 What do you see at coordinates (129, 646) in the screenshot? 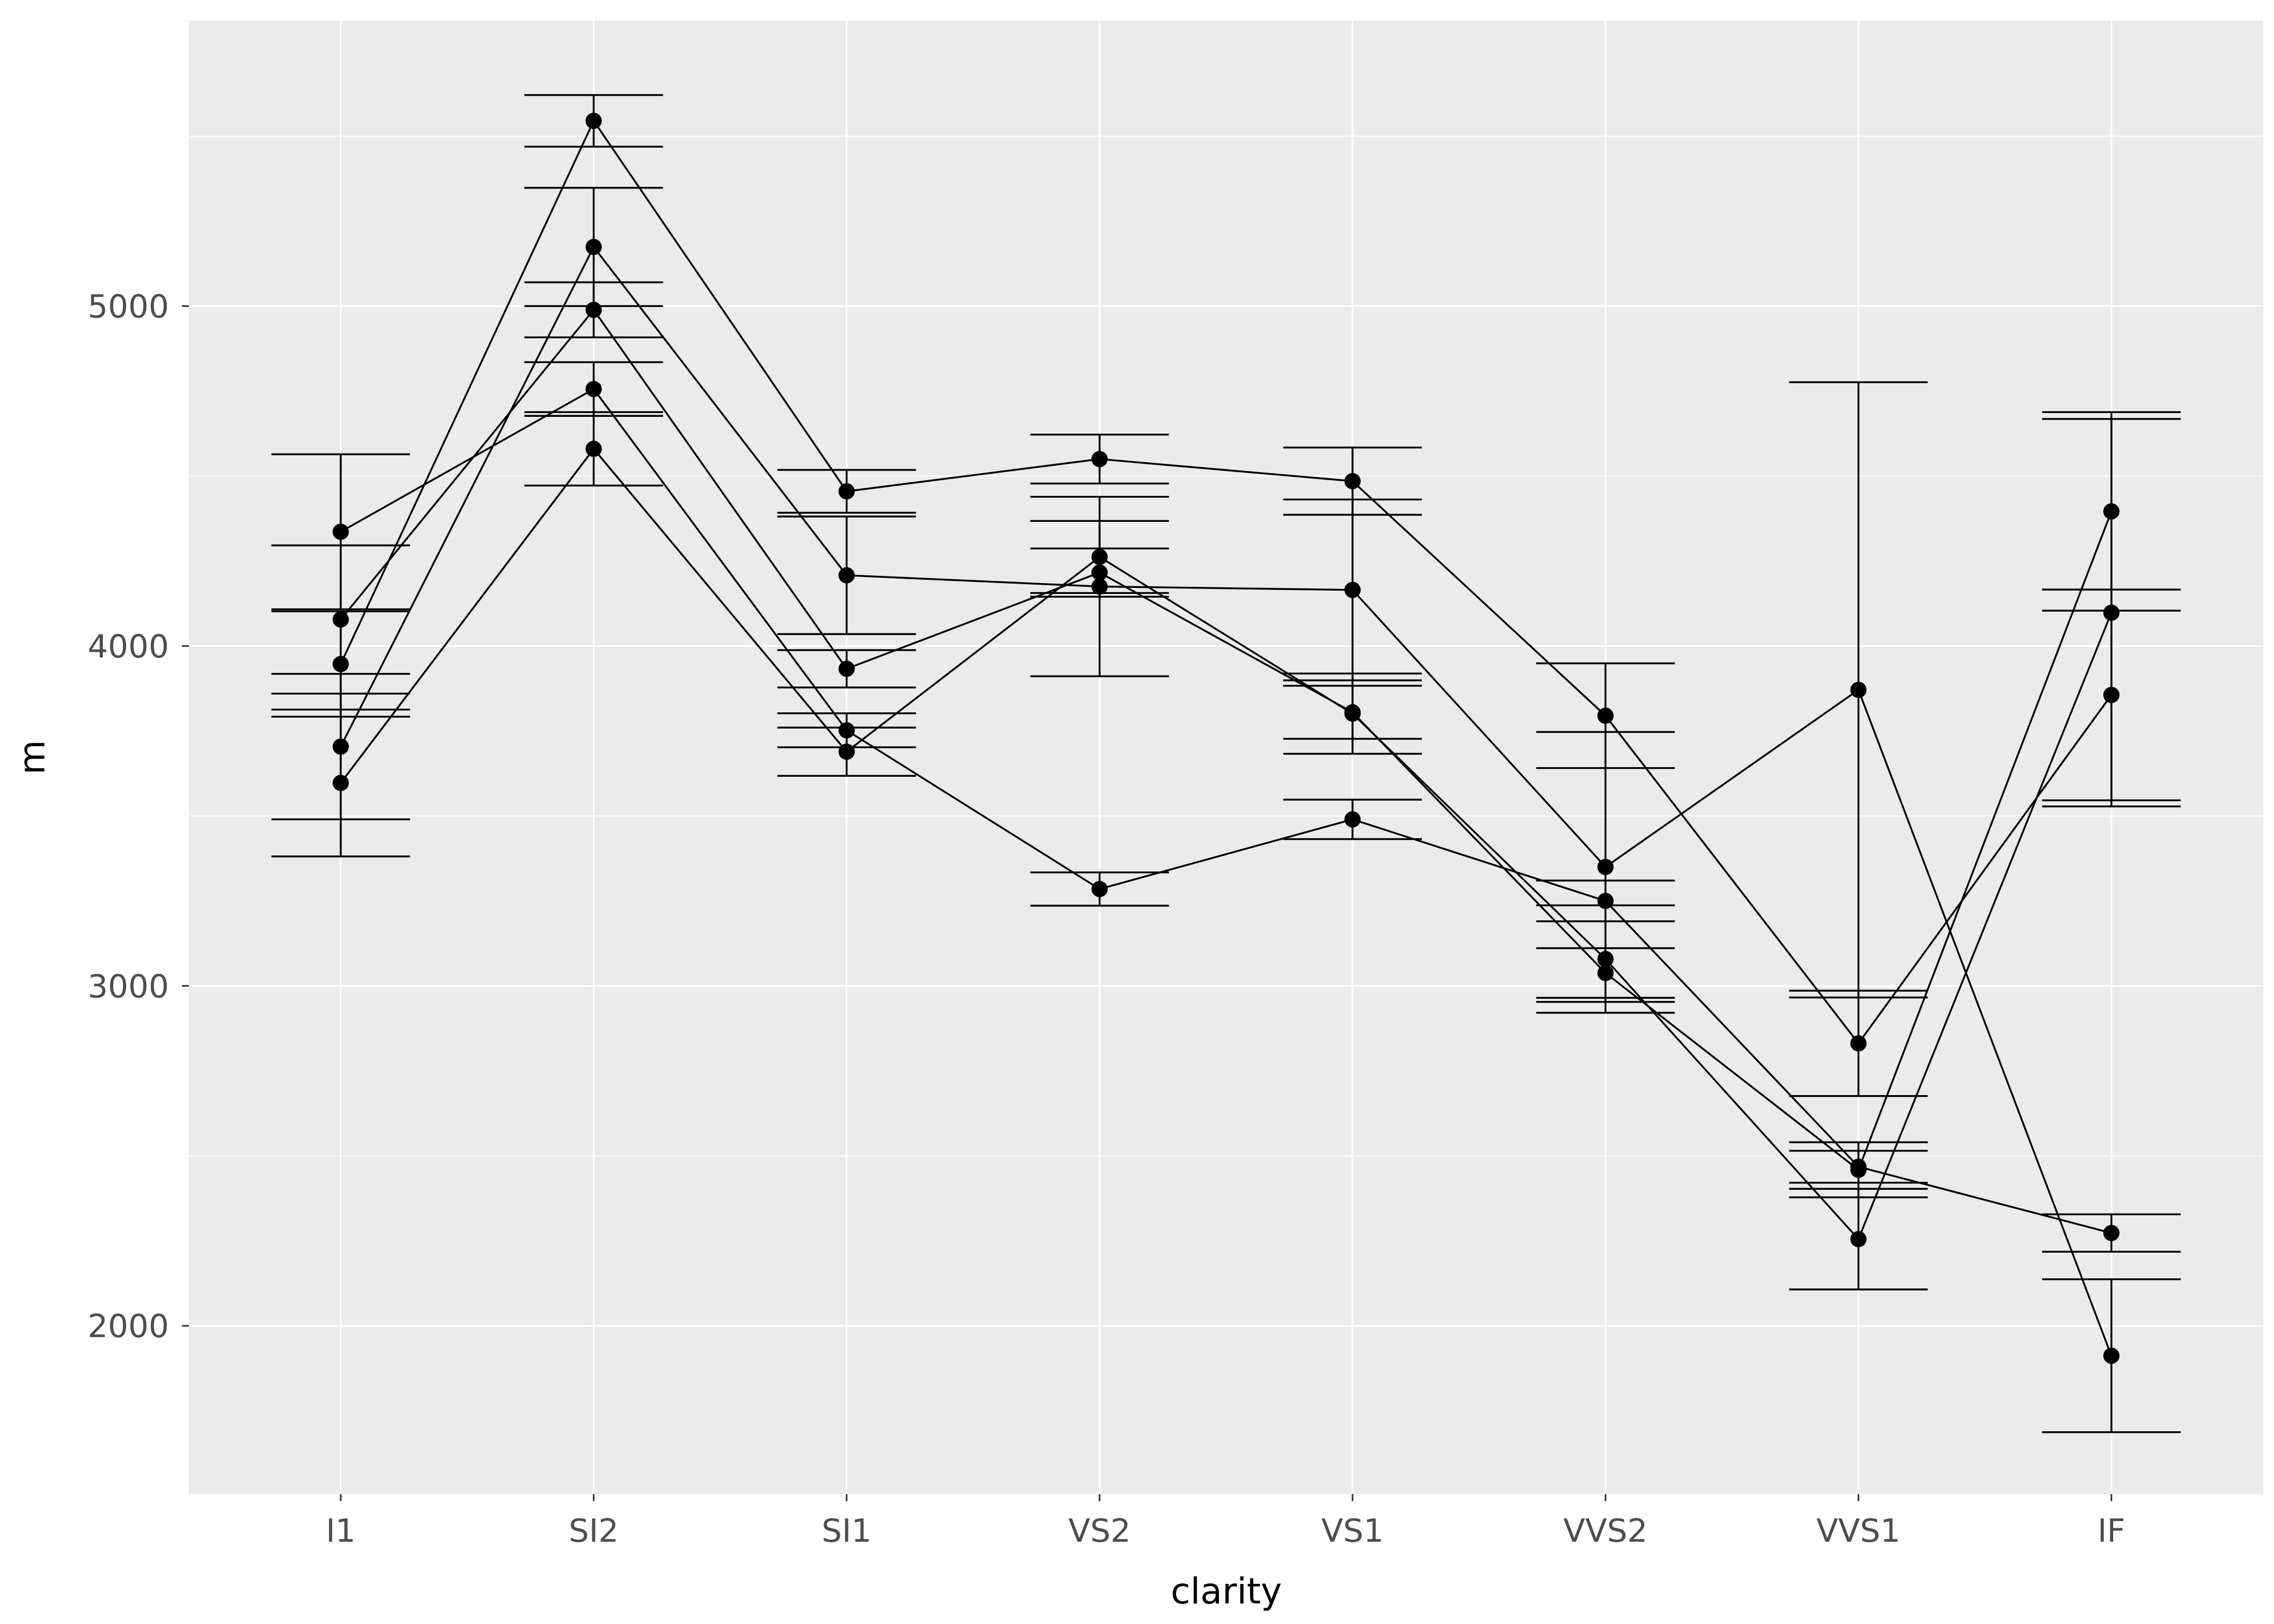
I see `y-tick-label: 4000` at bounding box center [129, 646].